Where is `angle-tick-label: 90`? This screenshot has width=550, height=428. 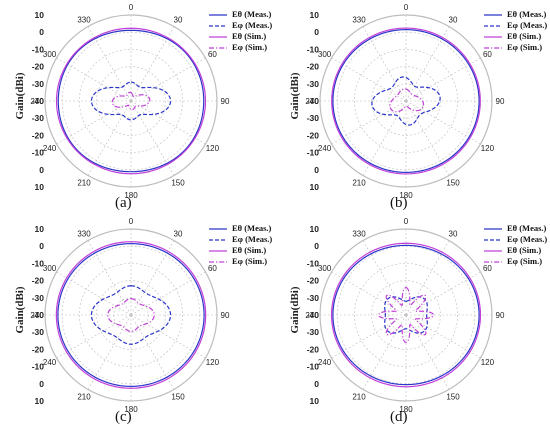
angle-tick-label: 90 is located at coordinates (225, 101).